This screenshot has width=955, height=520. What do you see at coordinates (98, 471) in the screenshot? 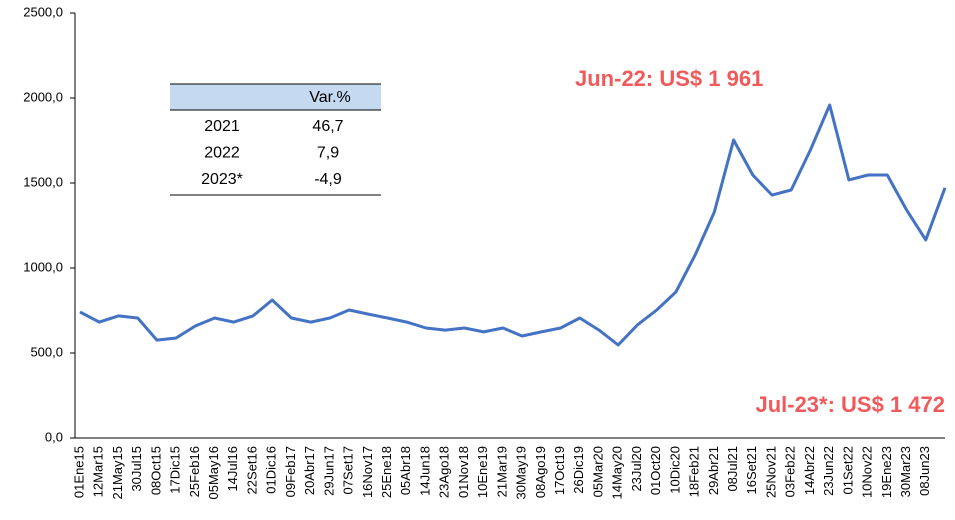
I see `x-tick-label: 12Mar15` at bounding box center [98, 471].